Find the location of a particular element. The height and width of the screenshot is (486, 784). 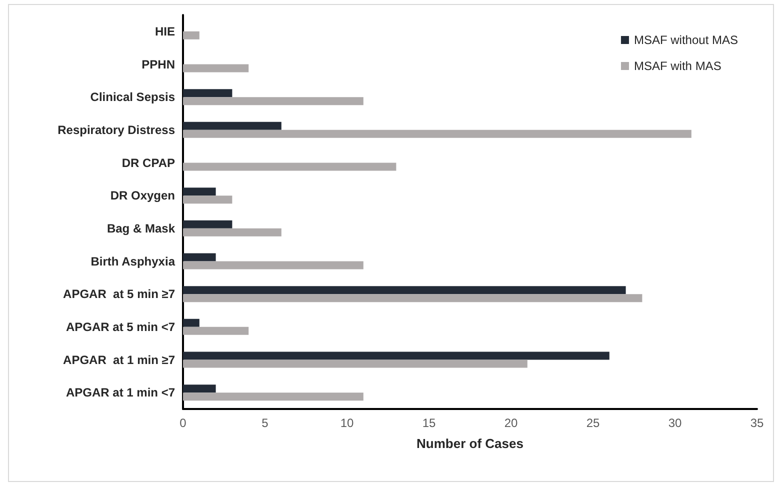

y-tick-label: Respiratory Distress is located at coordinates (117, 129).